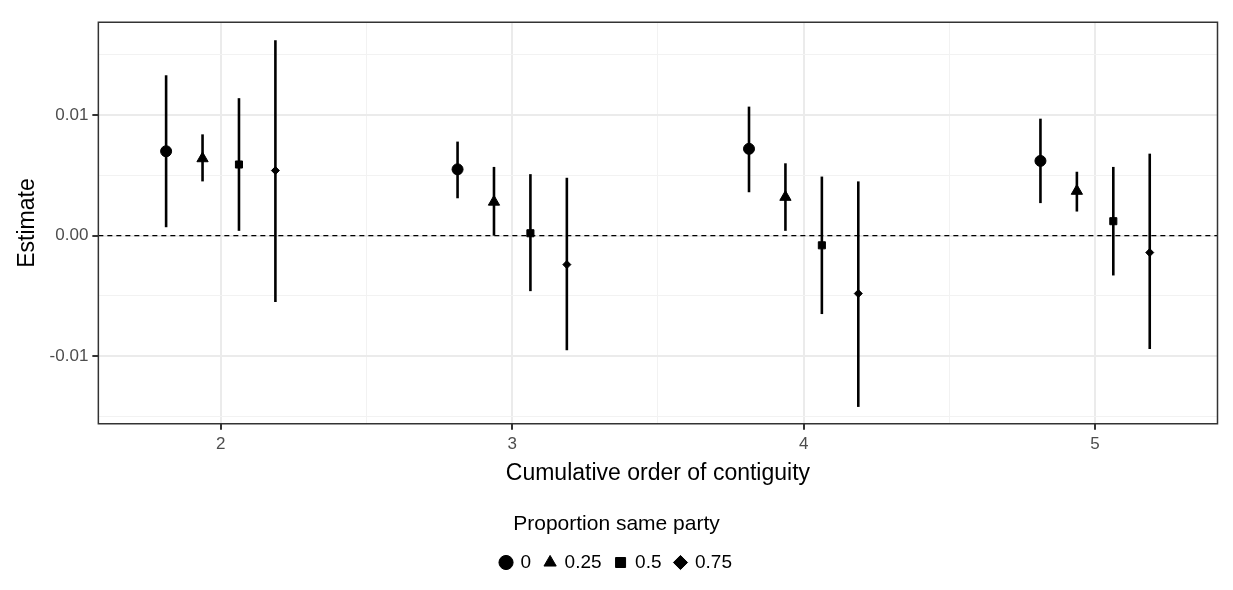 Image resolution: width=1233 pixels, height=590 pixels. What do you see at coordinates (583, 561) in the screenshot?
I see `legend-label: 0.25` at bounding box center [583, 561].